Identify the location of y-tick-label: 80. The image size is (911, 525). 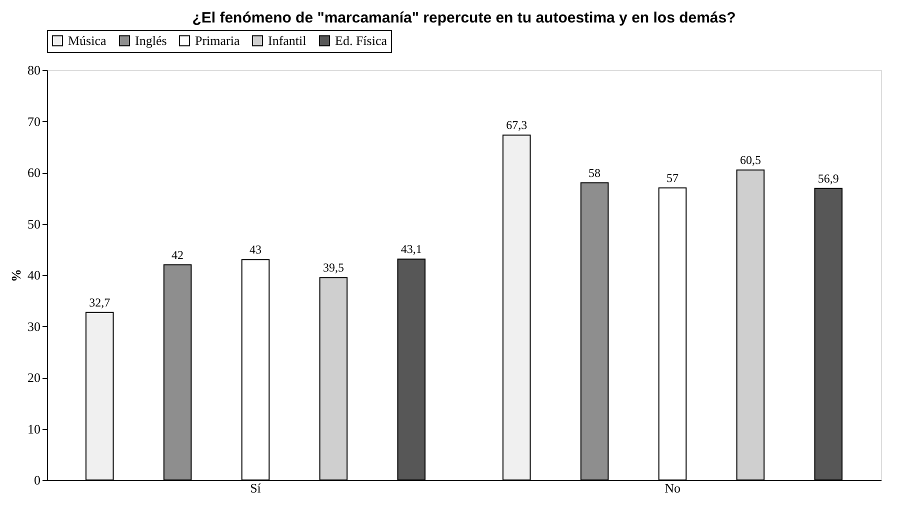
(34, 70).